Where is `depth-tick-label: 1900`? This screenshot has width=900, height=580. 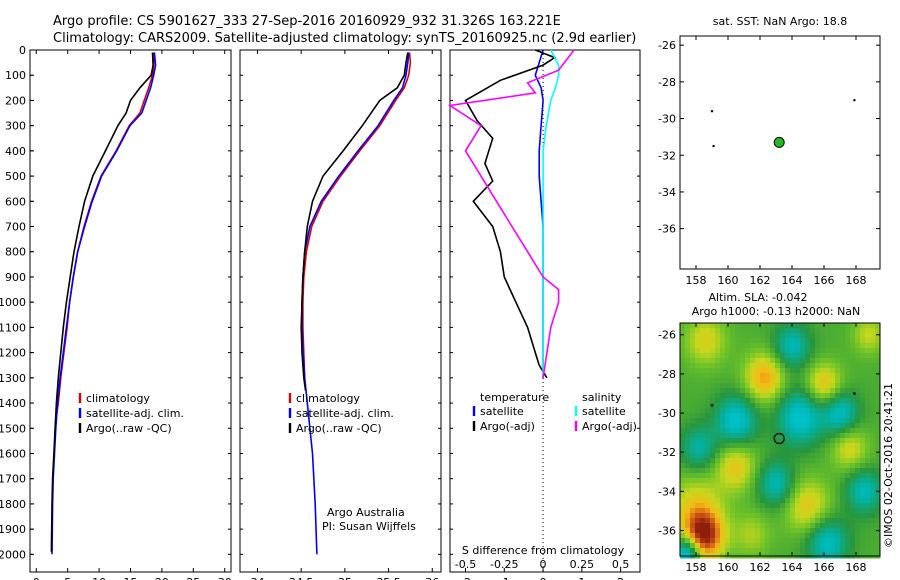 depth-tick-label: 1900 is located at coordinates (13, 529).